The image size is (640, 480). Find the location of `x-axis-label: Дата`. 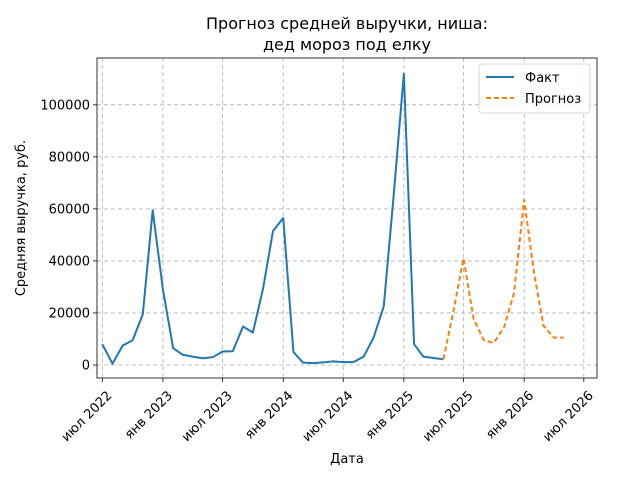

x-axis-label: Дата is located at coordinates (347, 459).